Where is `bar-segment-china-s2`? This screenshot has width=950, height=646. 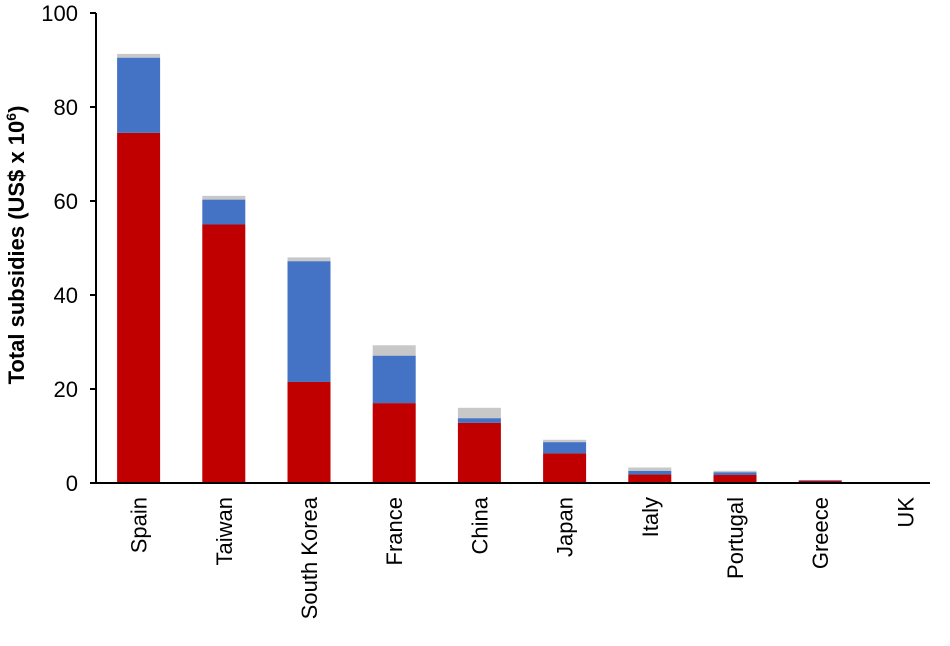
bar-segment-china-s2 is located at coordinates (479, 420).